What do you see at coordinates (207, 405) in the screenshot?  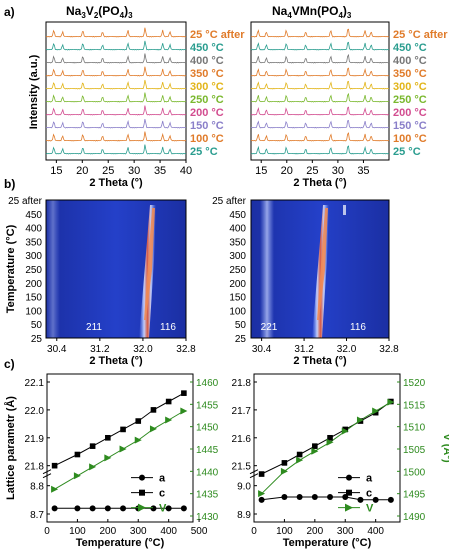 I see `y-tick-right-label: 1455` at bounding box center [207, 405].